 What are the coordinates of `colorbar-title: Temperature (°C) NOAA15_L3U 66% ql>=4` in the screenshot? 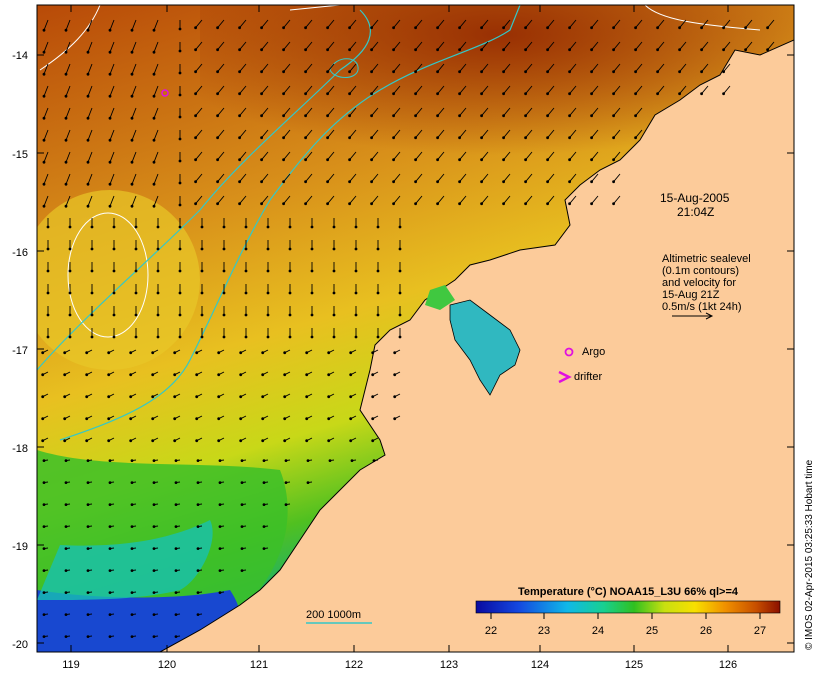 It's located at (628, 592).